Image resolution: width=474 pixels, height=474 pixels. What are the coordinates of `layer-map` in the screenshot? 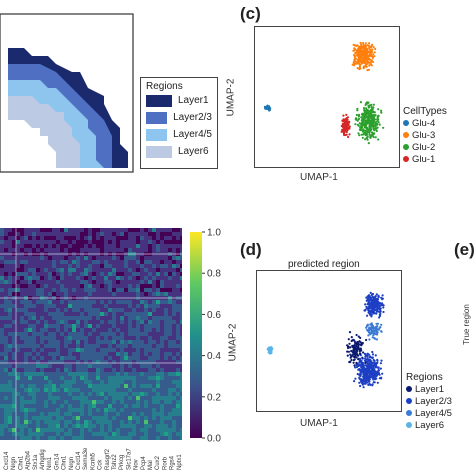 It's located at (67, 93).